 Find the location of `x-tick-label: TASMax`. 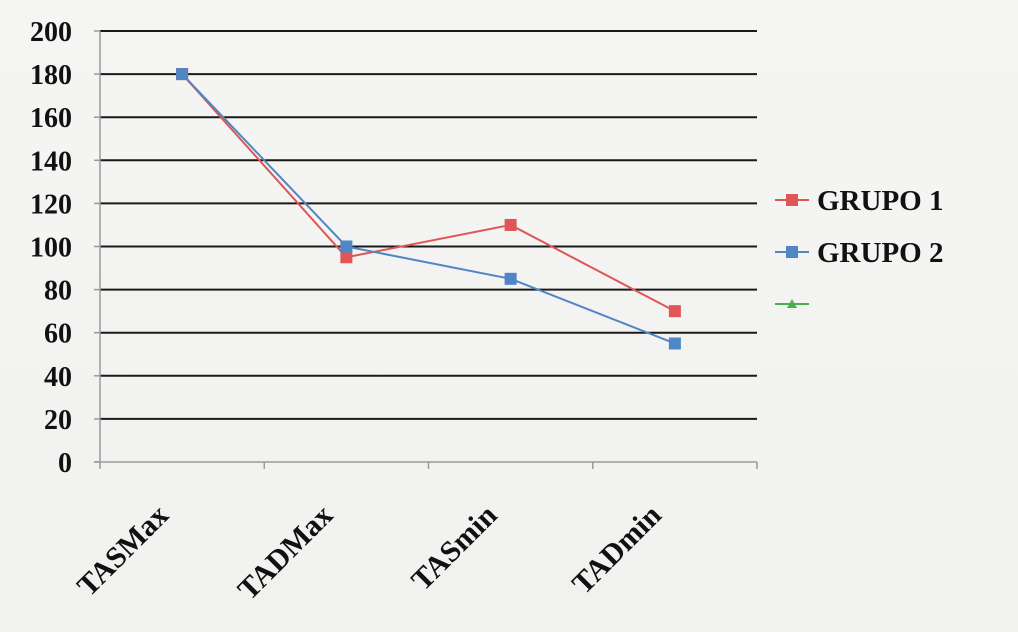

x-tick-label: TASMax is located at coordinates (123, 551).